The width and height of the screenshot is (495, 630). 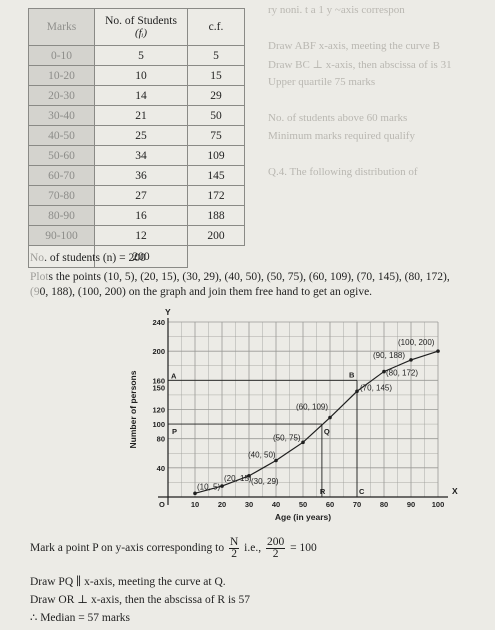 What do you see at coordinates (216, 235) in the screenshot?
I see `row-cf: 200` at bounding box center [216, 235].